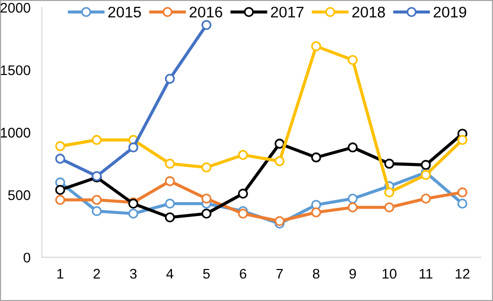 This screenshot has width=493, height=301. What do you see at coordinates (316, 273) in the screenshot?
I see `x-tick-label: 8` at bounding box center [316, 273].